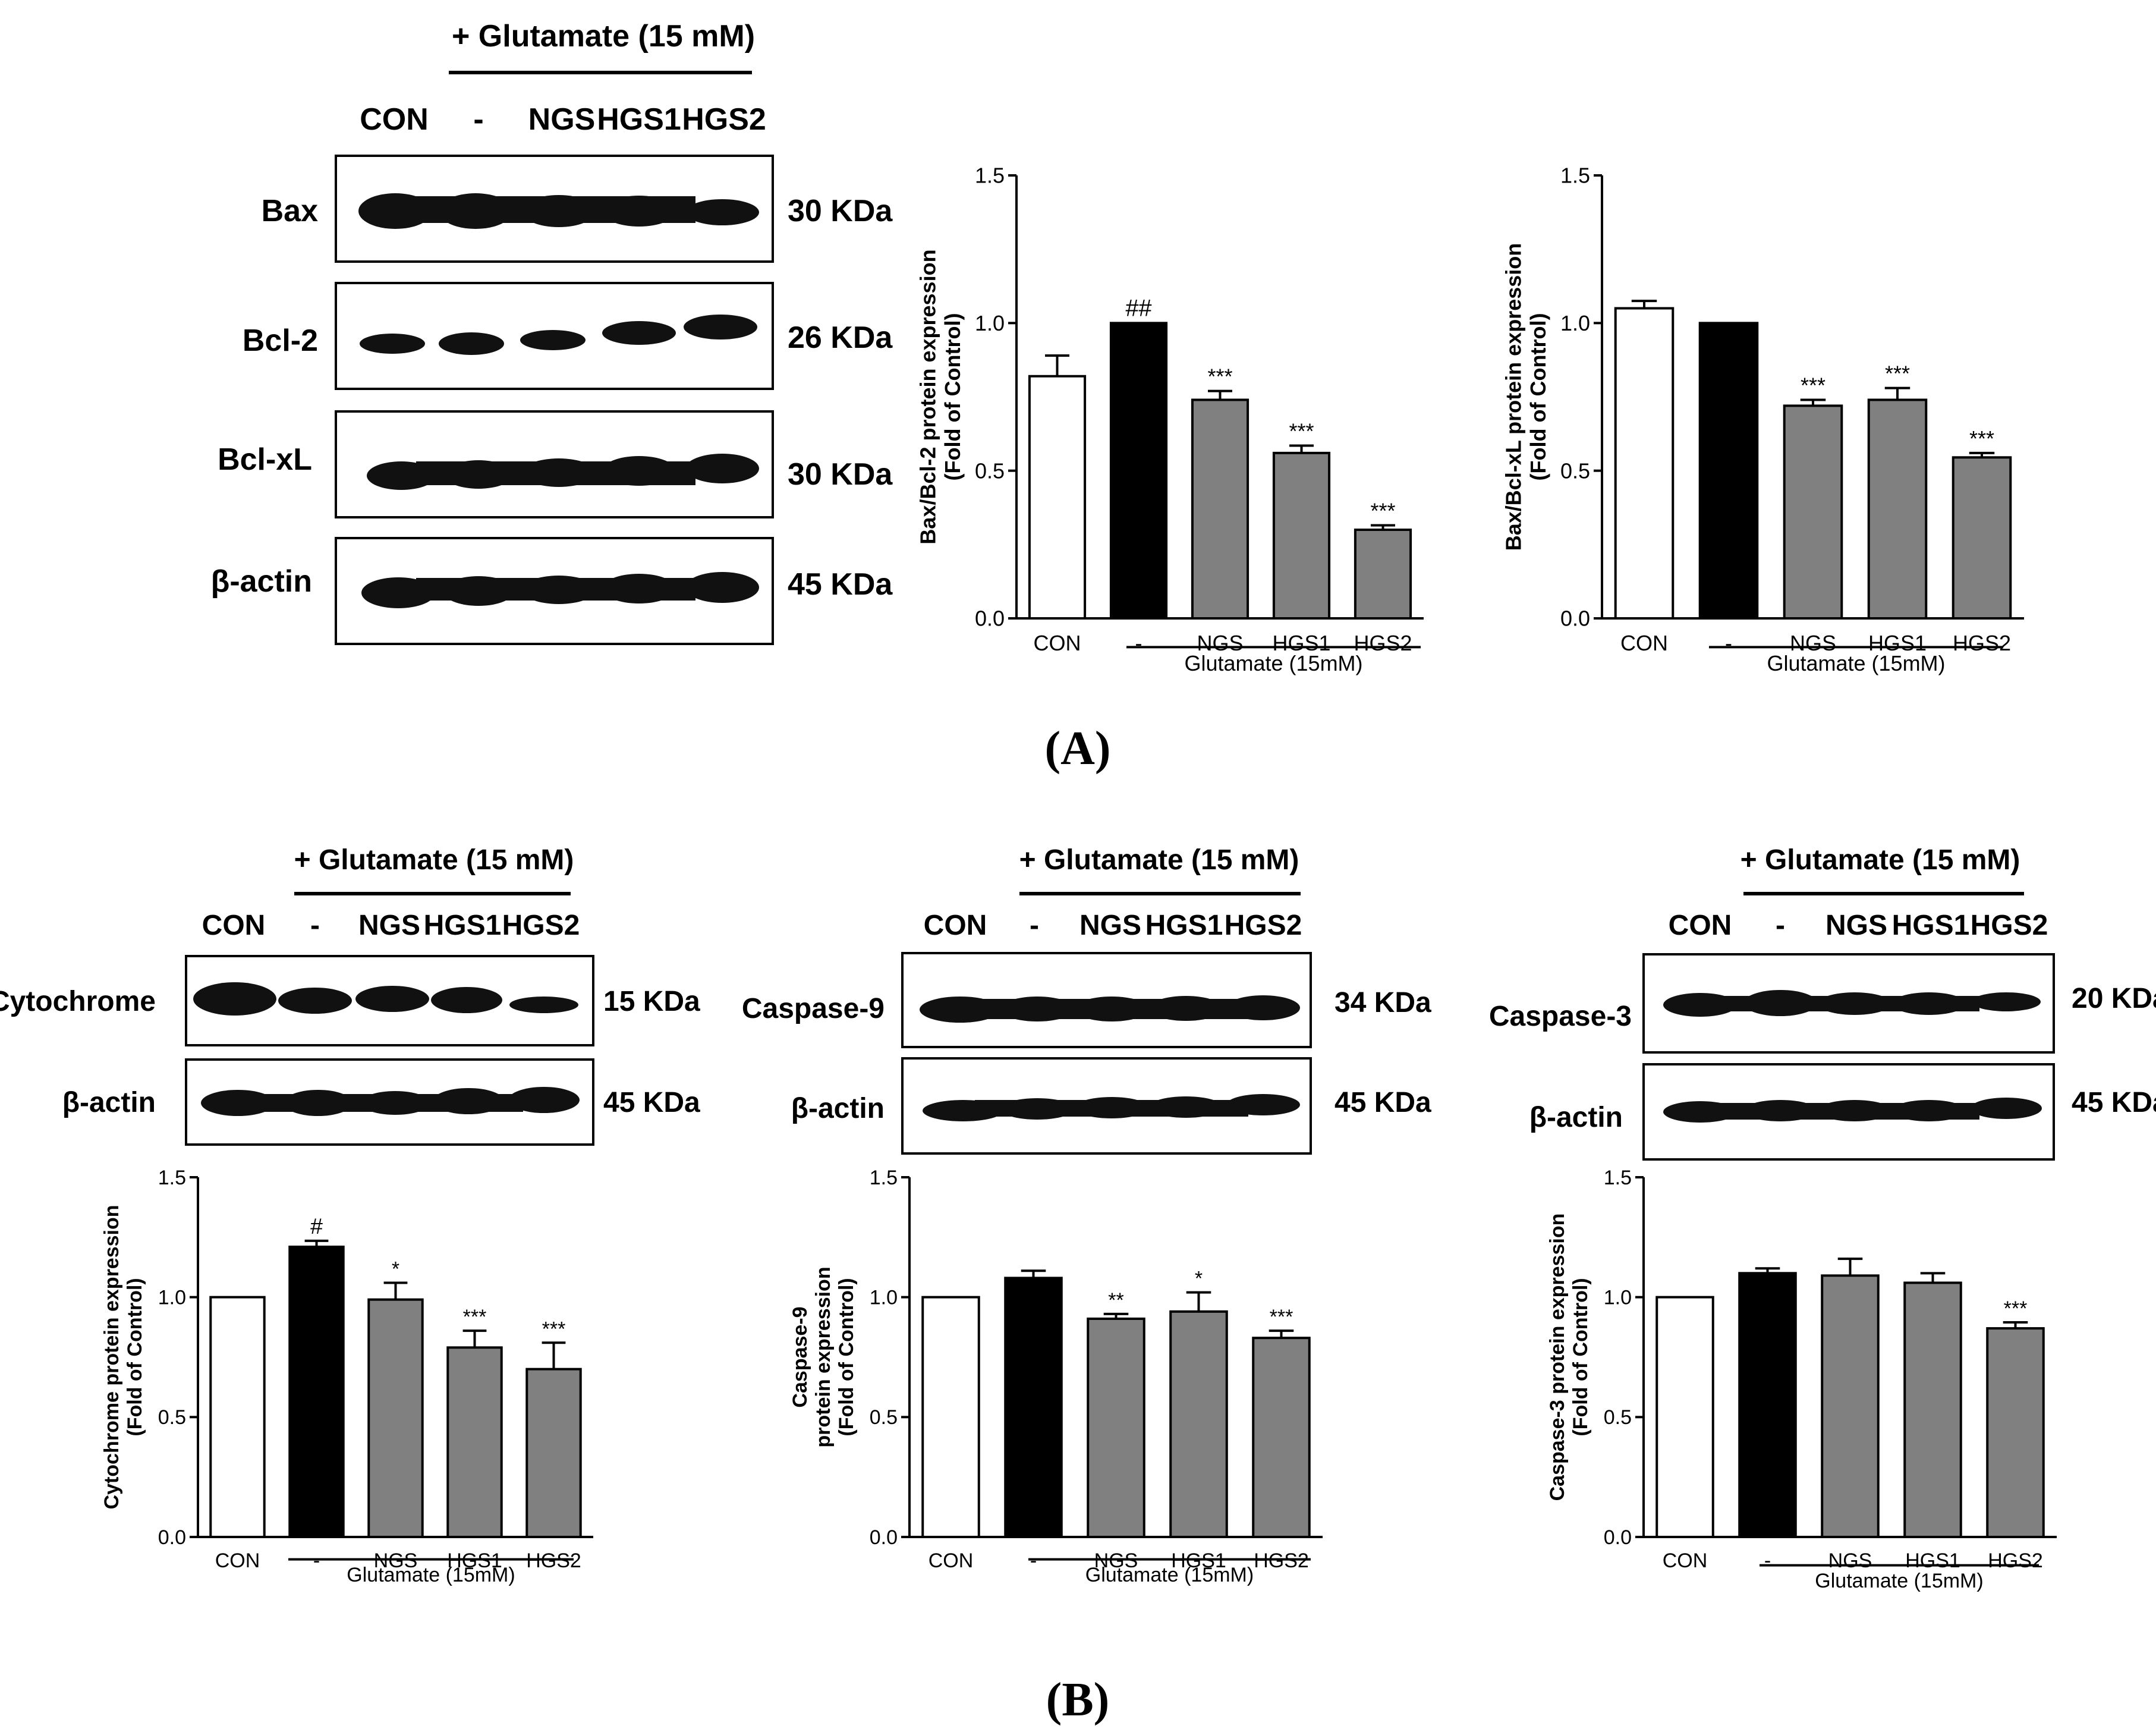 The image size is (2156, 1732). Describe the element at coordinates (1111, 1106) in the screenshot. I see `blot-casp9-row-actin: β-actin 45 KDa` at that location.